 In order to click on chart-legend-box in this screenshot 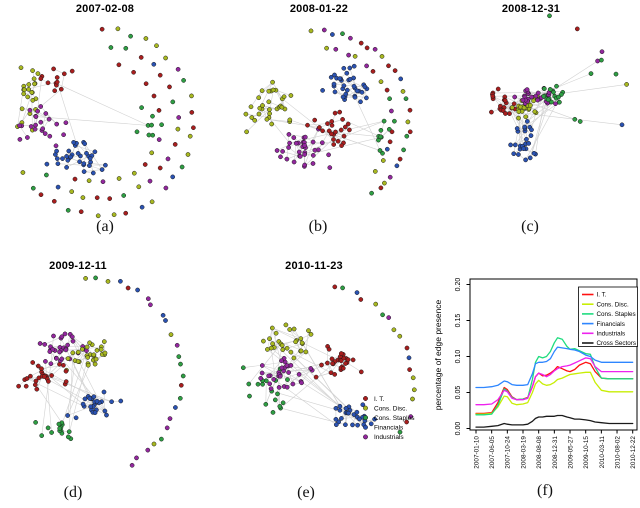, I will do `click(608, 316)`.